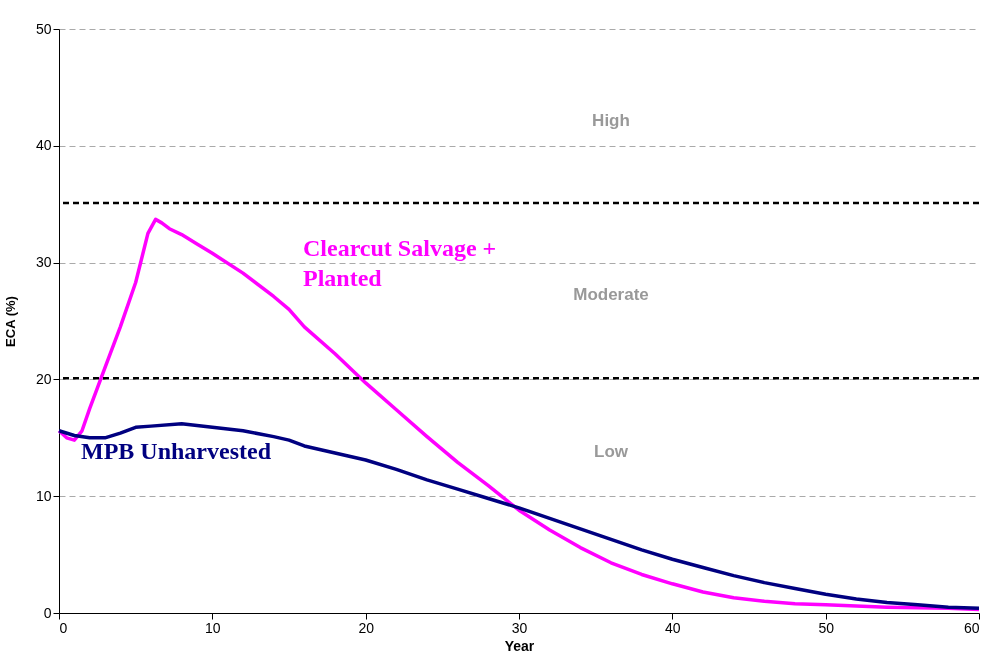  Describe the element at coordinates (519, 627) in the screenshot. I see `x-tick-label: 30` at that location.